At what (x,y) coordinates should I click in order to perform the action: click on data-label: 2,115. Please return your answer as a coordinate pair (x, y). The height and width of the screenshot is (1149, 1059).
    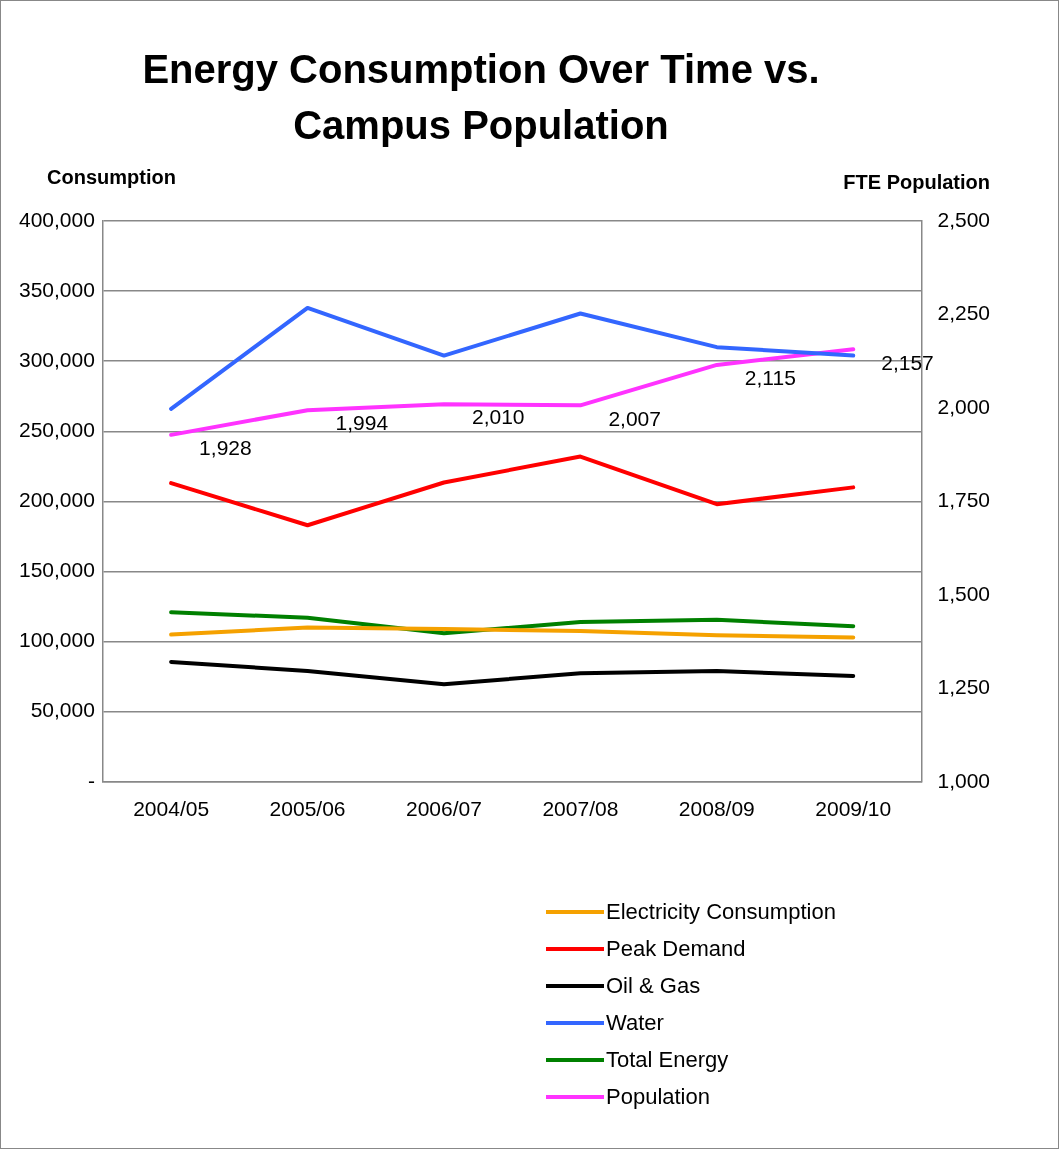
    Looking at the image, I should click on (770, 378).